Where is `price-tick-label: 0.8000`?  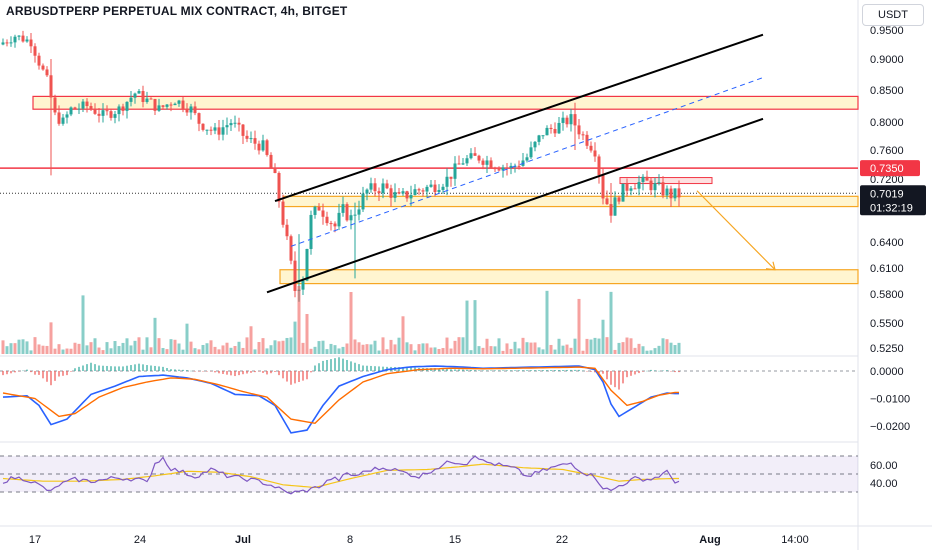 price-tick-label: 0.8000 is located at coordinates (887, 123).